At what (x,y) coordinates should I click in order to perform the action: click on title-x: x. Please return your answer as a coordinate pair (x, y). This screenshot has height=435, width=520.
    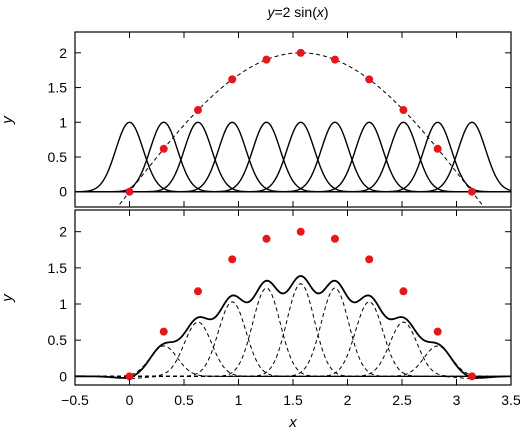
    Looking at the image, I should click on (320, 12).